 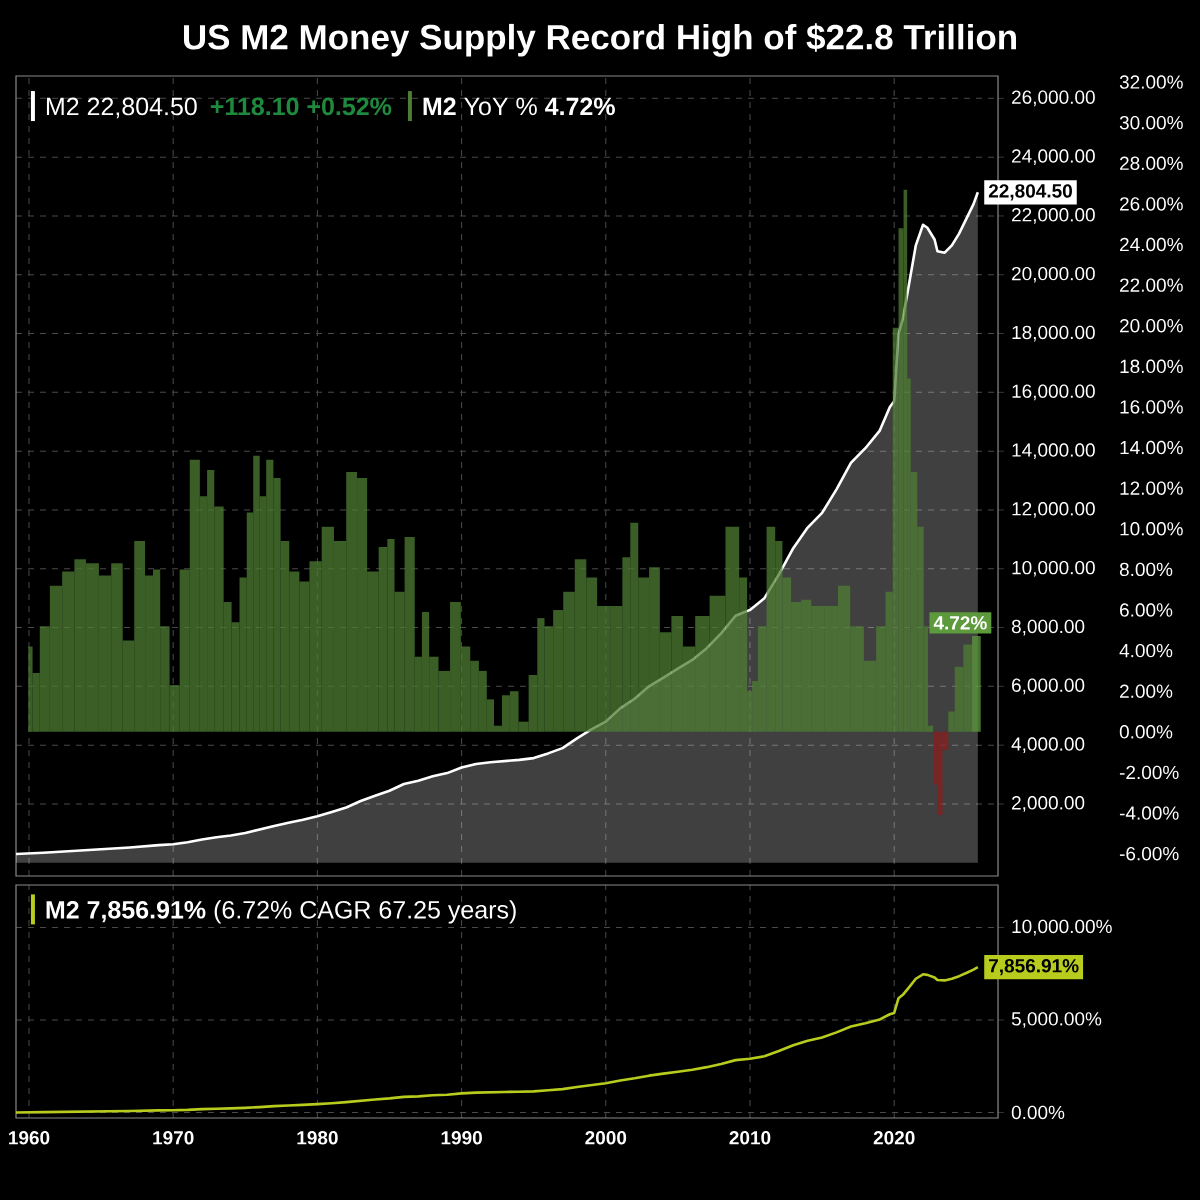 What do you see at coordinates (1053, 333) in the screenshot?
I see `y-tick-label: 18,000.00` at bounding box center [1053, 333].